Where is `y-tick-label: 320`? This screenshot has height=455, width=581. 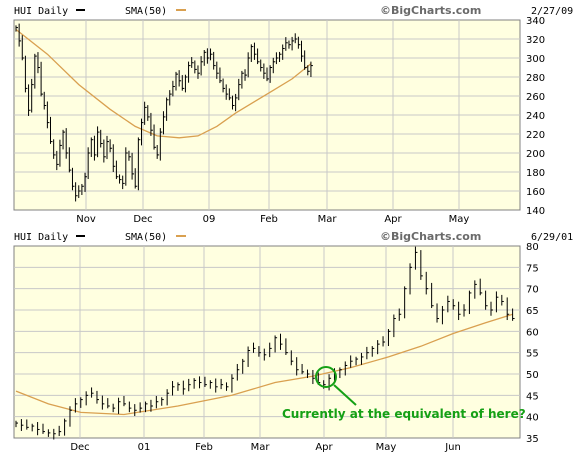
y-tick-label: 320 is located at coordinates (535, 40).